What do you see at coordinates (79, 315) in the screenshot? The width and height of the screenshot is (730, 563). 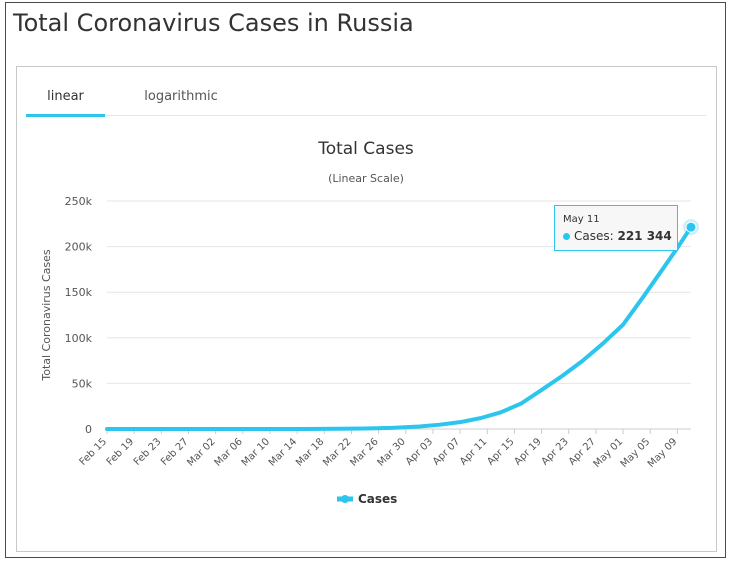 I see `y-tick-labels: 0 50k 100k 150k 200k 250k` at bounding box center [79, 315].